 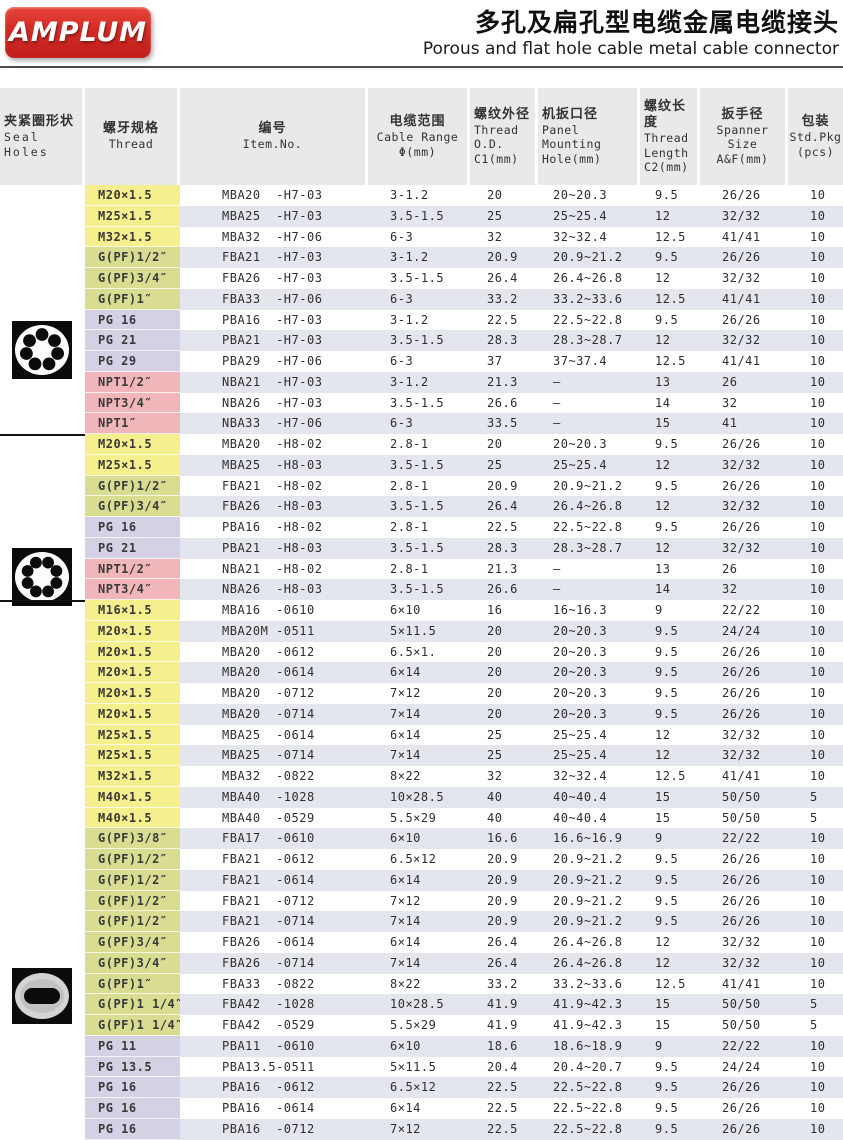 I want to click on cell-c2: 13, so click(x=663, y=568).